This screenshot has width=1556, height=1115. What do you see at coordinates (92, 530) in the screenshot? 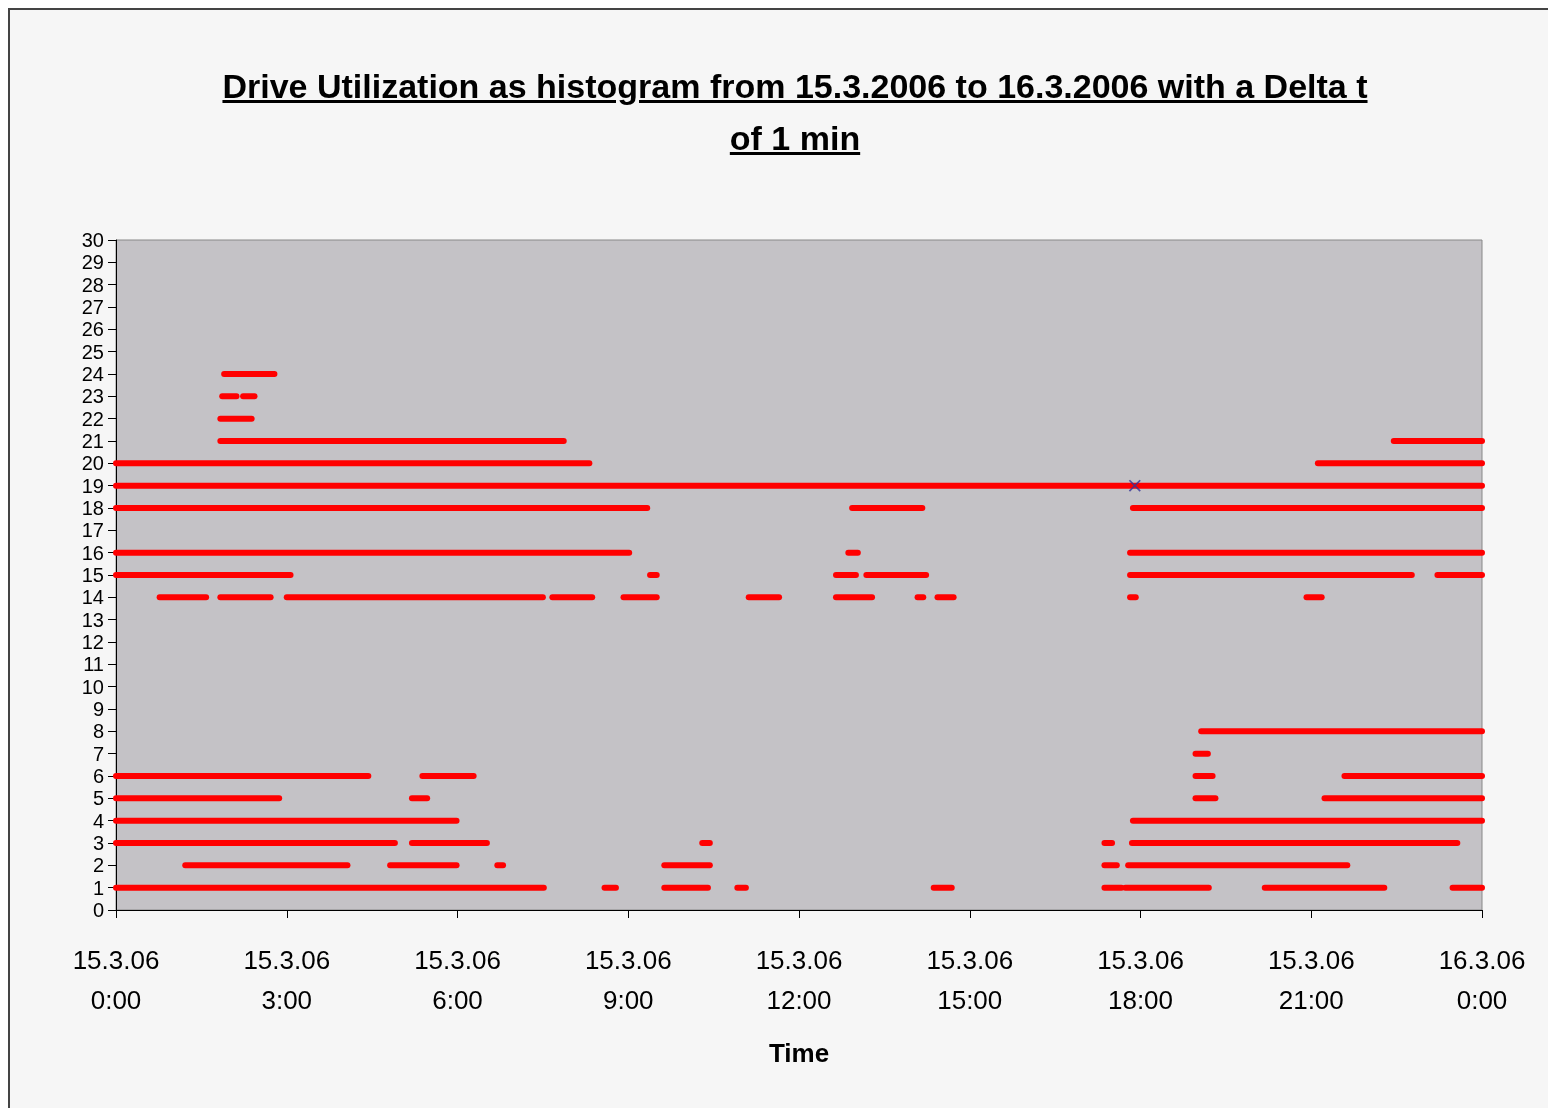
I see `y-tick-label: 17` at bounding box center [92, 530].